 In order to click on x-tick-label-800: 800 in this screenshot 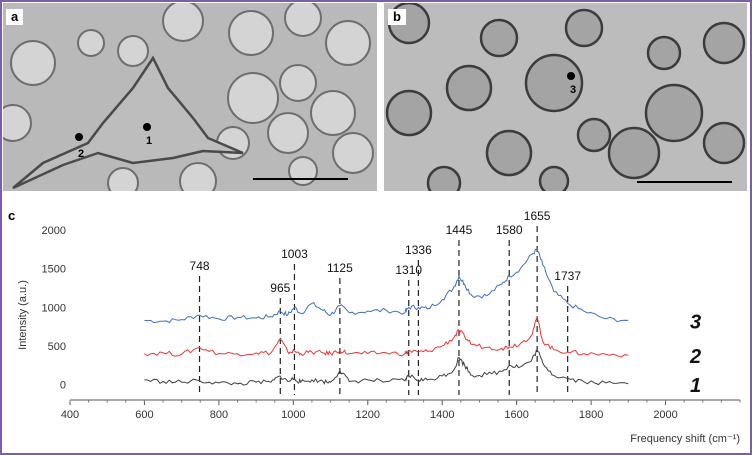, I will do `click(219, 415)`.